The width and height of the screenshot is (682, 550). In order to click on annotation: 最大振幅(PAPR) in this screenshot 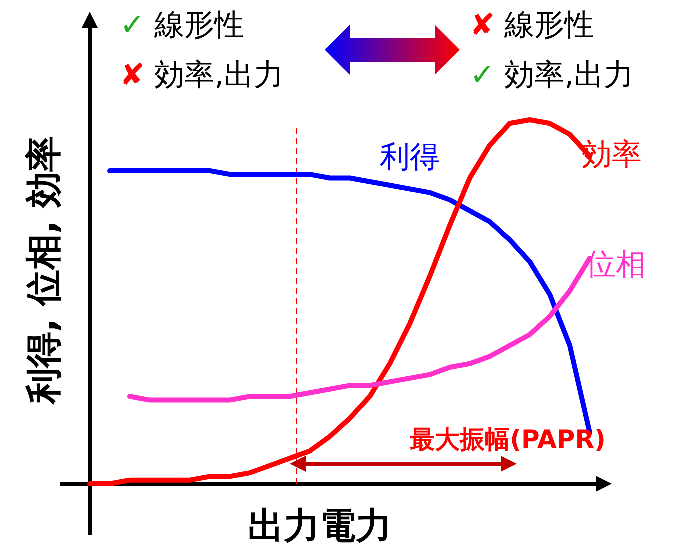, I will do `click(507, 439)`.